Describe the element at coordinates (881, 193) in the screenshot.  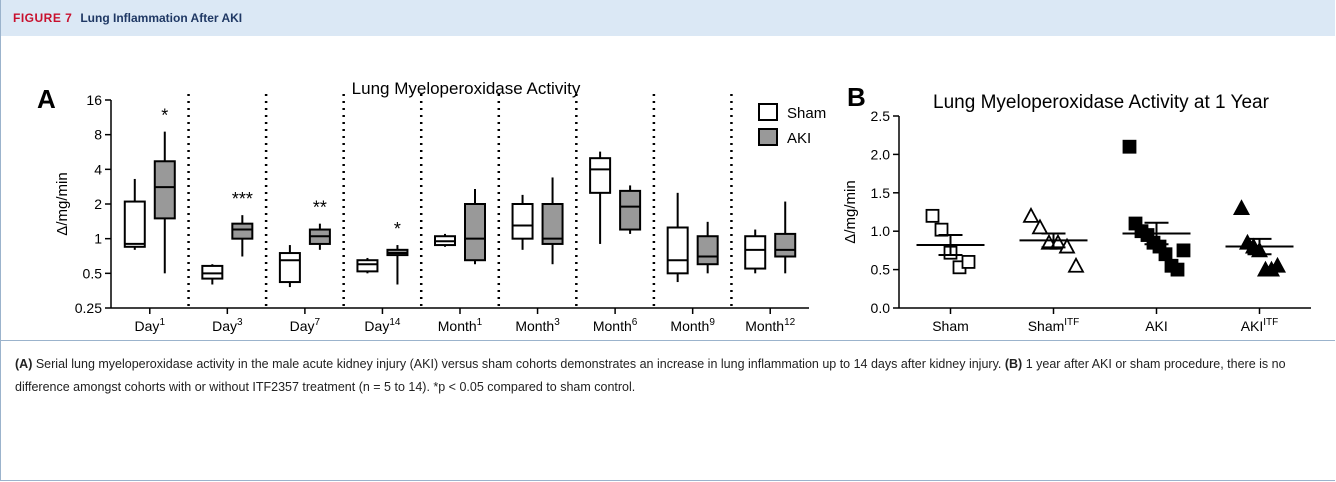
I see `y-tick-label: 1.5` at that location.